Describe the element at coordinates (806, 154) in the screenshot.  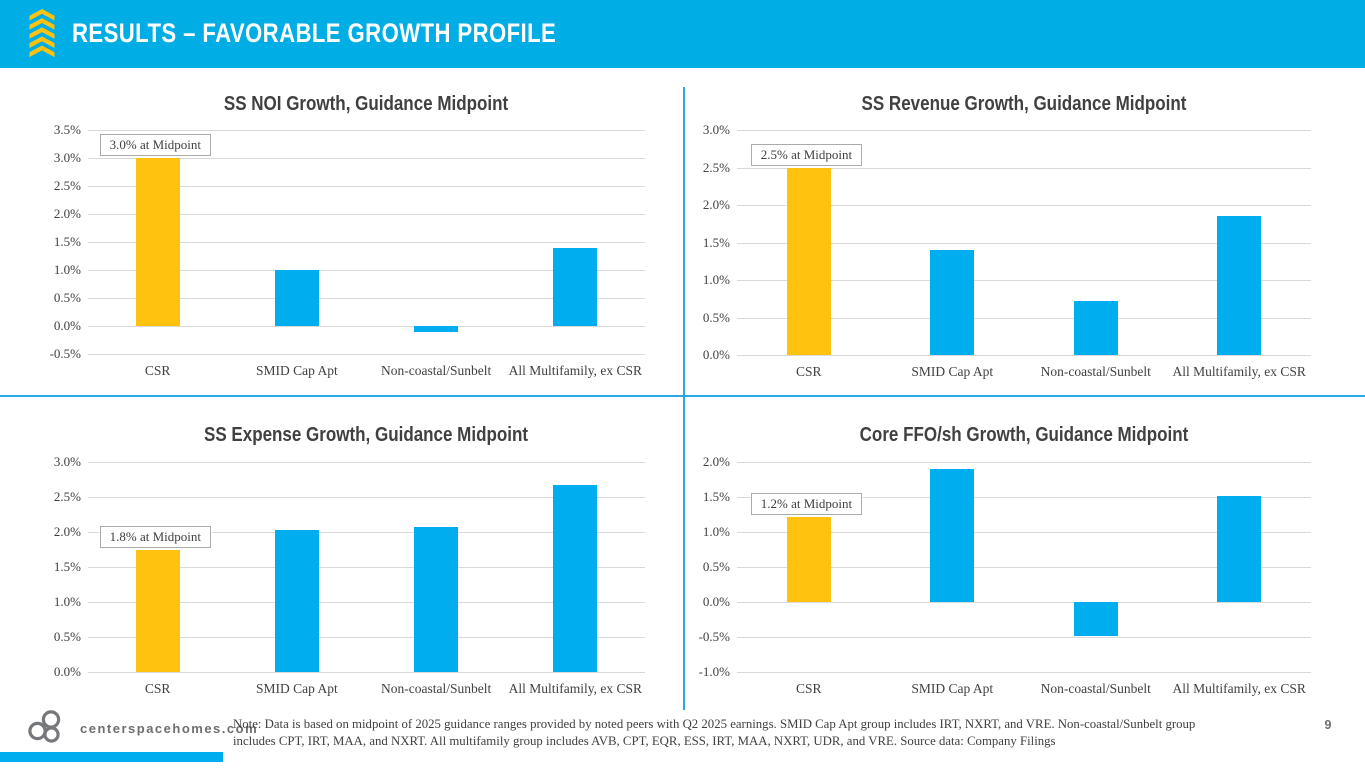
I see `annotation-label: 2.5% at Midpoint` at that location.